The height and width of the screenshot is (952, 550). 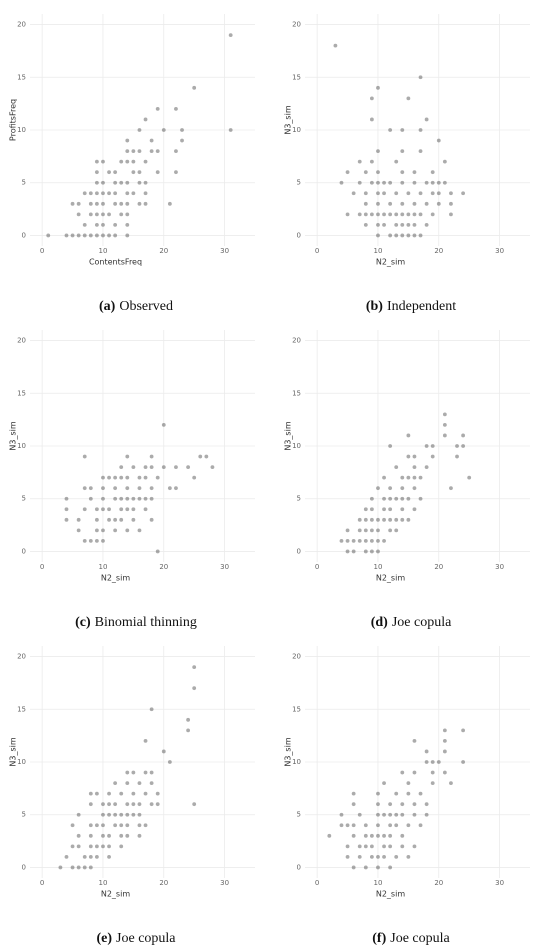 What do you see at coordinates (390, 262) in the screenshot?
I see `x-axis-title: N2_sim` at bounding box center [390, 262].